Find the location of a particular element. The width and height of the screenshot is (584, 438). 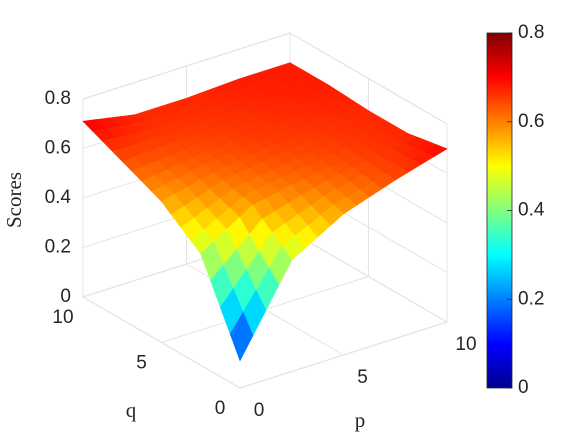

y-tick-label: 5 is located at coordinates (141, 363).